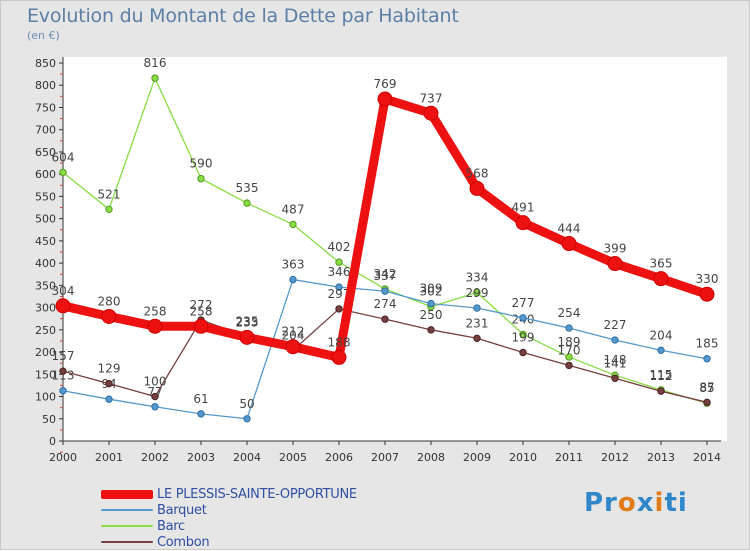  Describe the element at coordinates (431, 289) in the screenshot. I see `data-label: 309` at that location.